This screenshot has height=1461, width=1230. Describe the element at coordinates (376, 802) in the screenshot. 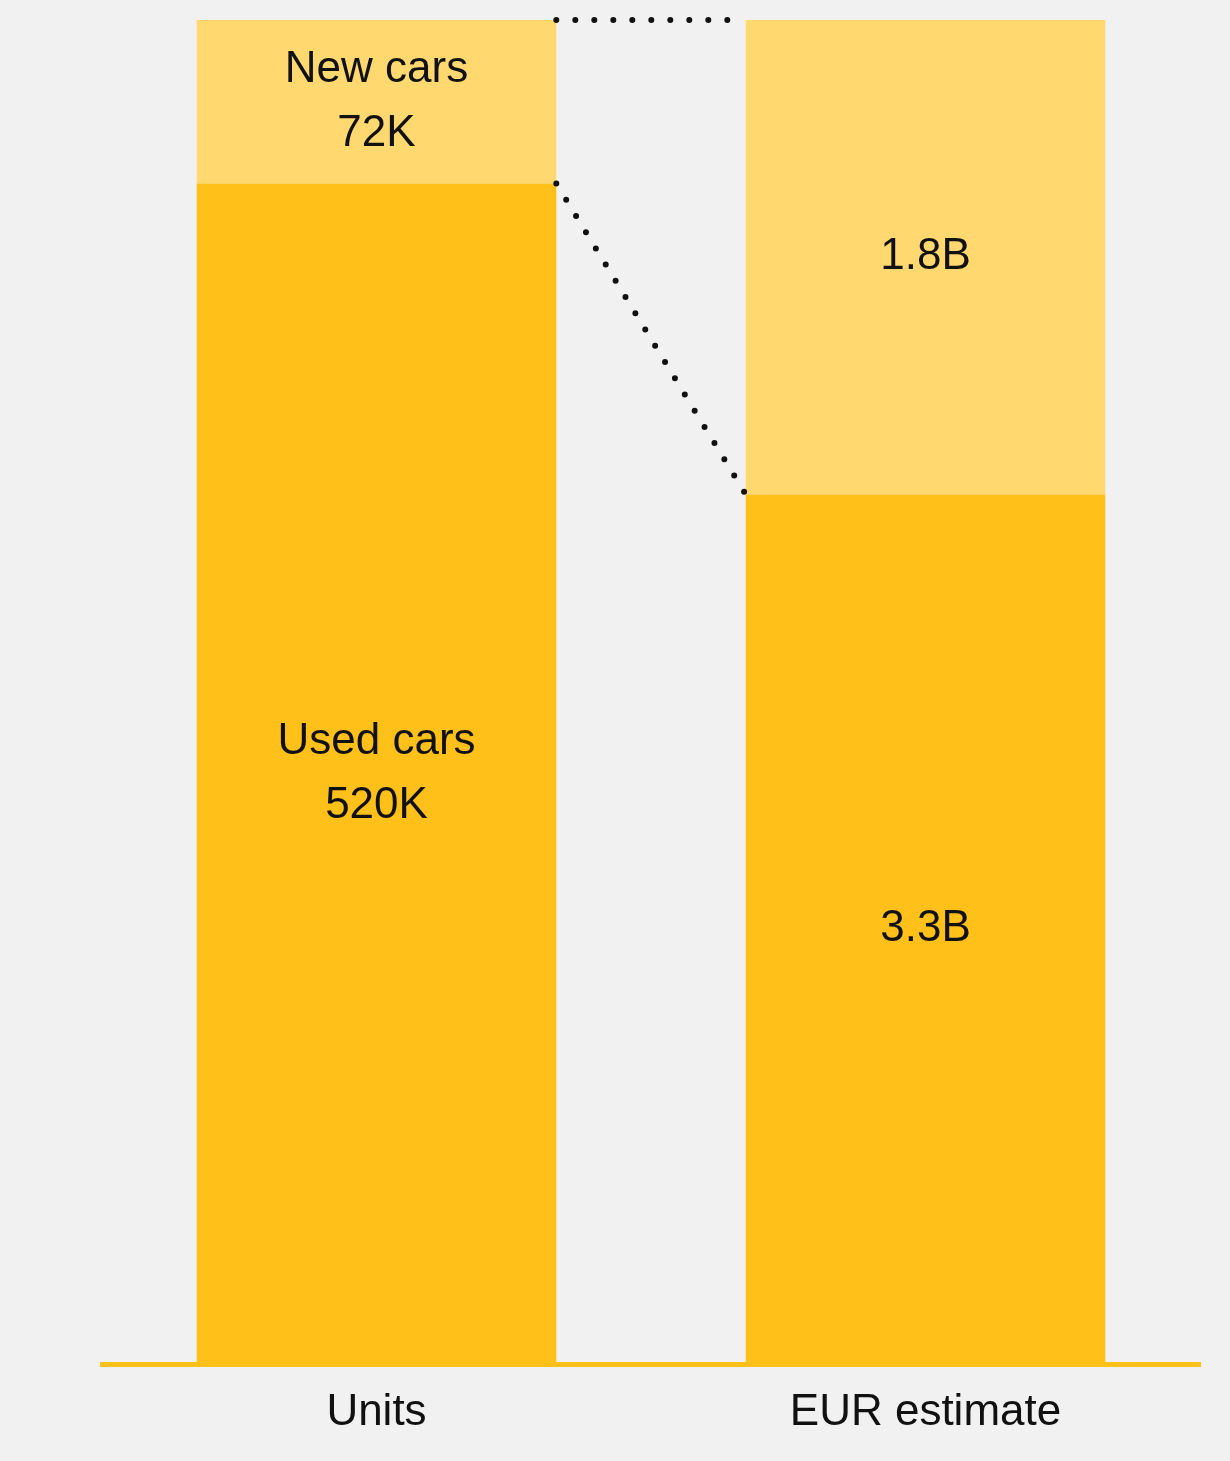

I see `data-label: 520K` at that location.